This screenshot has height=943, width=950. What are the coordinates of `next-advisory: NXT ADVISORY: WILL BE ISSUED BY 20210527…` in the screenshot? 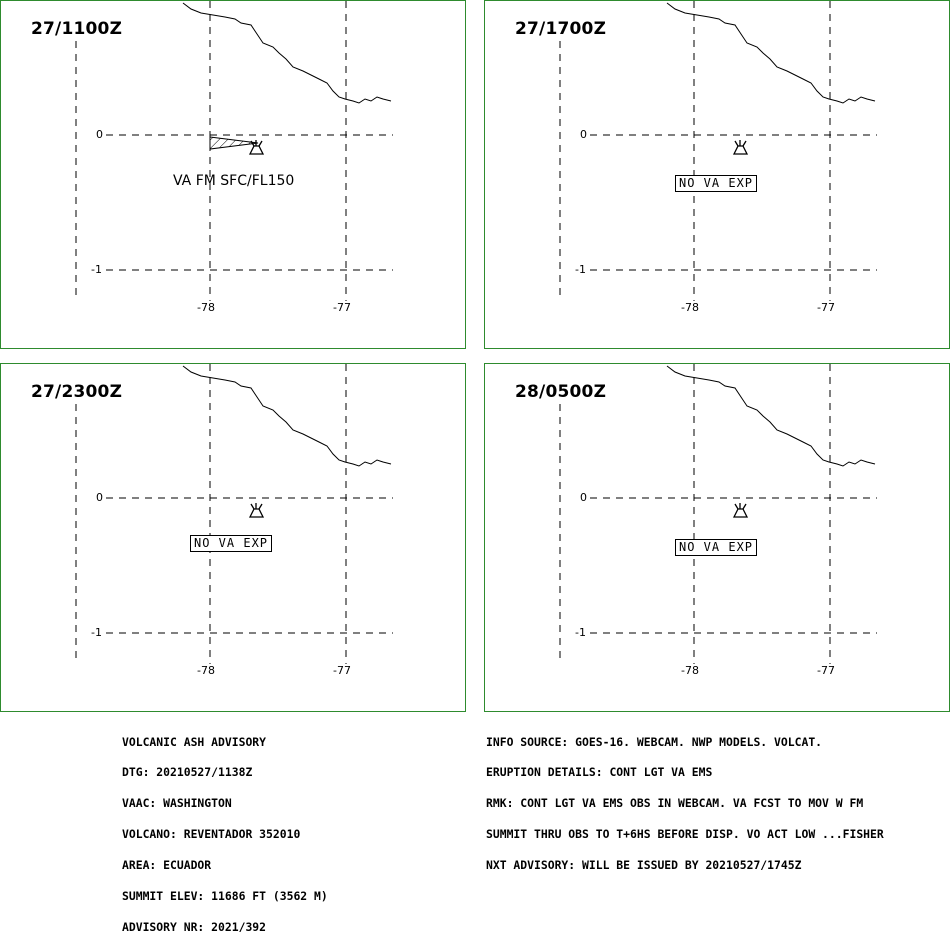 It's located at (644, 865).